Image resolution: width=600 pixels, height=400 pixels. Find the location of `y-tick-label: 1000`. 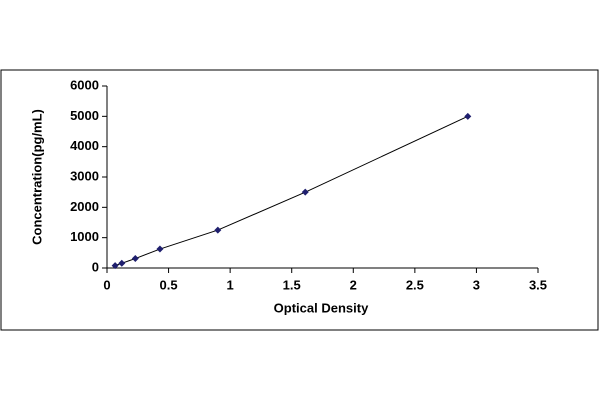

y-tick-label: 1000 is located at coordinates (84, 236).